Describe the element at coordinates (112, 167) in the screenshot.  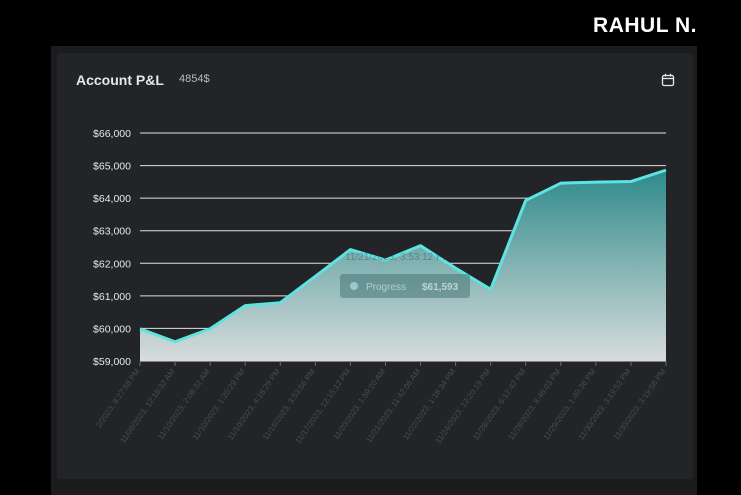
I see `y-tick-label: $65,000` at that location.